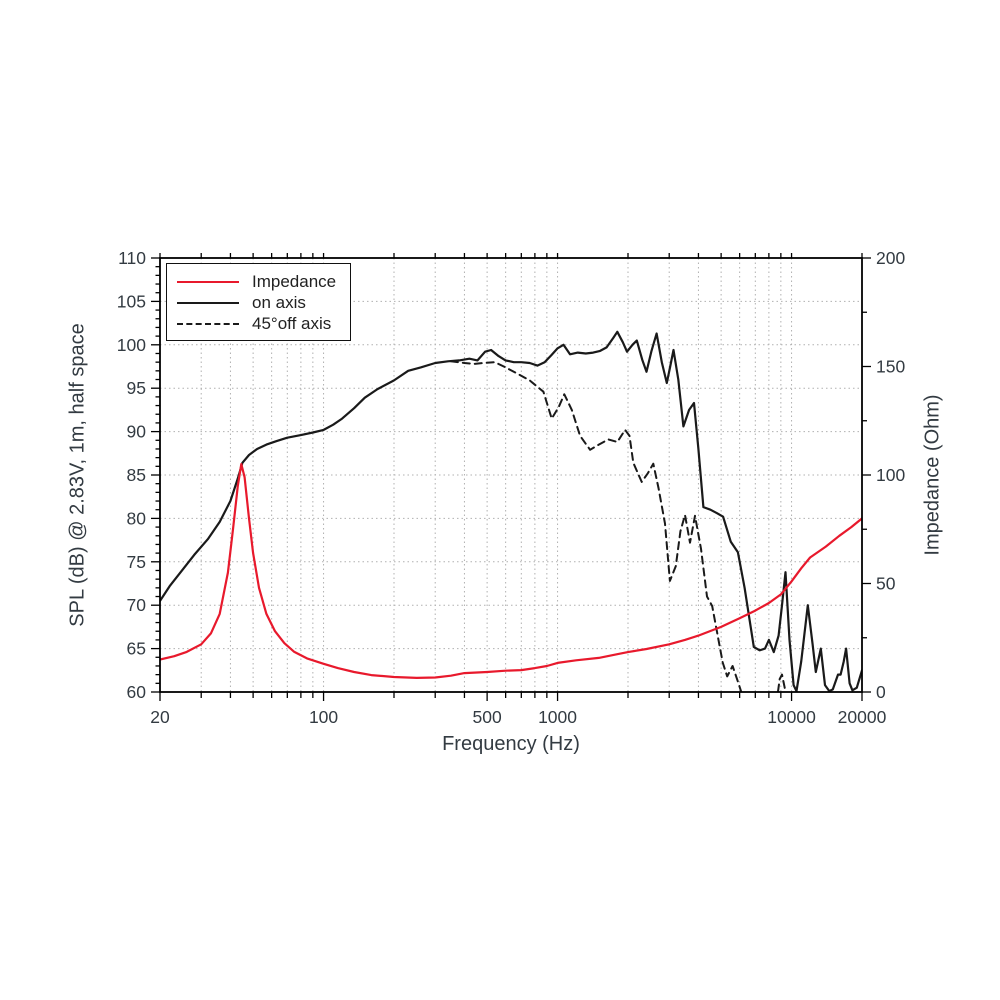 The image size is (1000, 1000). I want to click on impedance-line-swatch, so click(208, 281).